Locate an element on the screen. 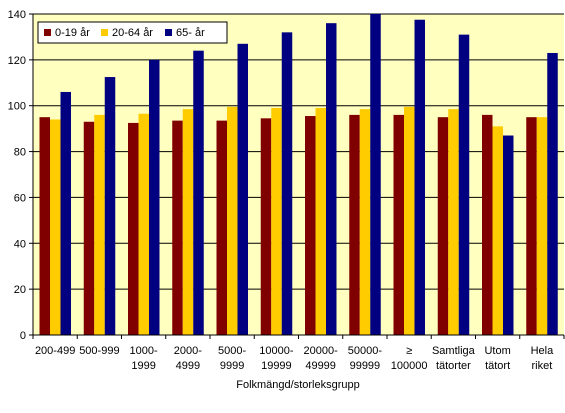 The width and height of the screenshot is (565, 413). x-tick-label: Utom is located at coordinates (497, 351).